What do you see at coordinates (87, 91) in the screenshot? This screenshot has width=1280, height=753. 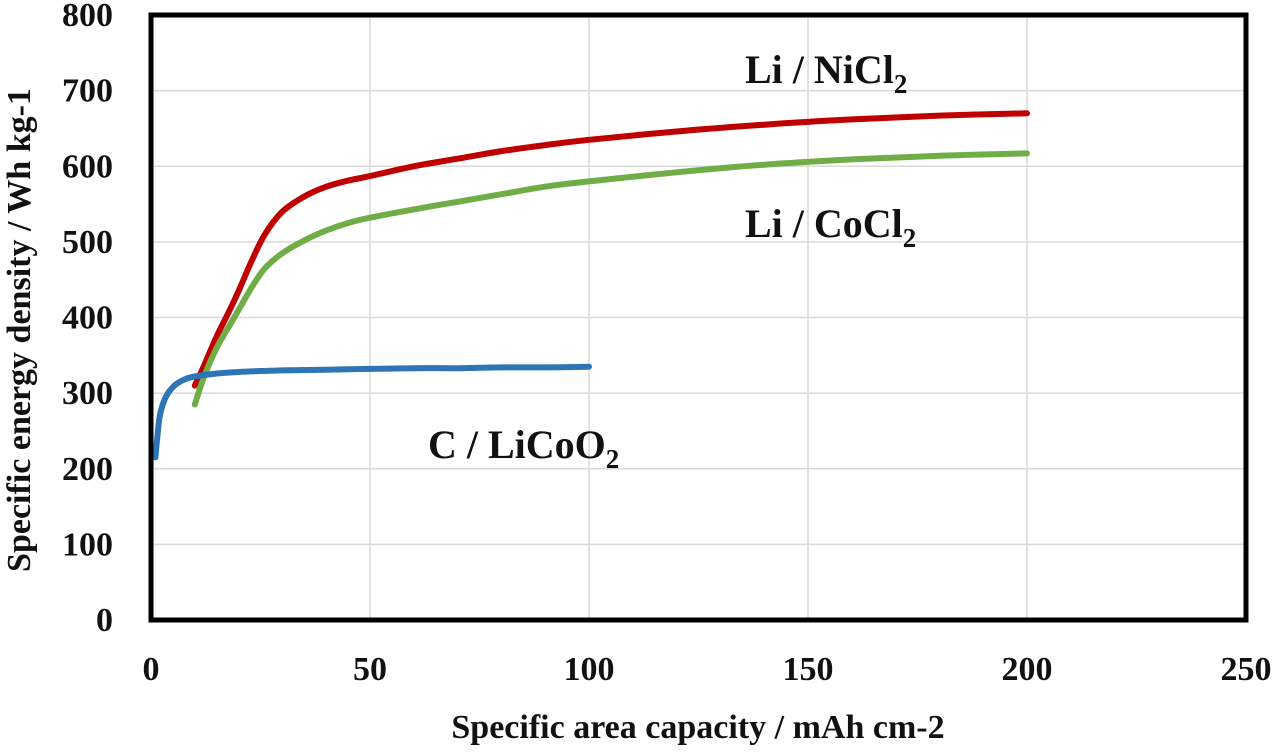 I see `y-tick-label-7: 700` at bounding box center [87, 91].